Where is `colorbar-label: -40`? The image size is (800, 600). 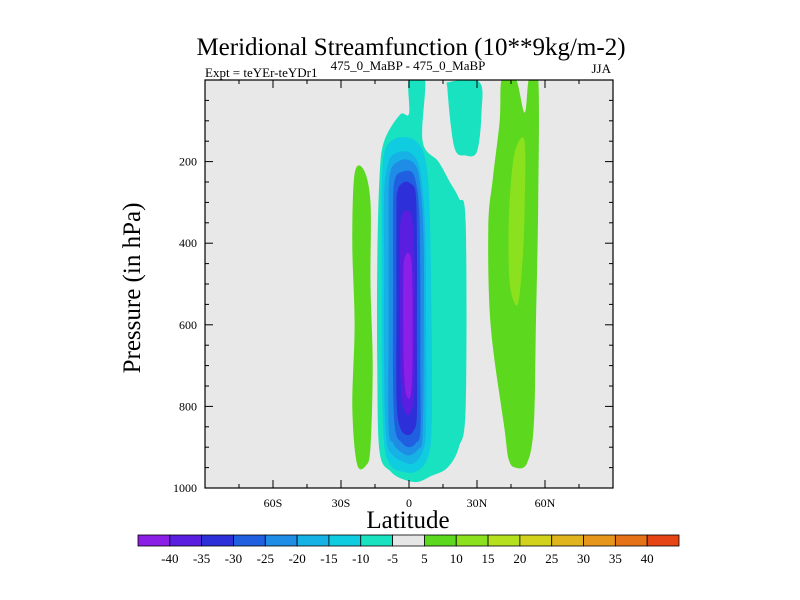
colorbar-label: -40 is located at coordinates (169, 558).